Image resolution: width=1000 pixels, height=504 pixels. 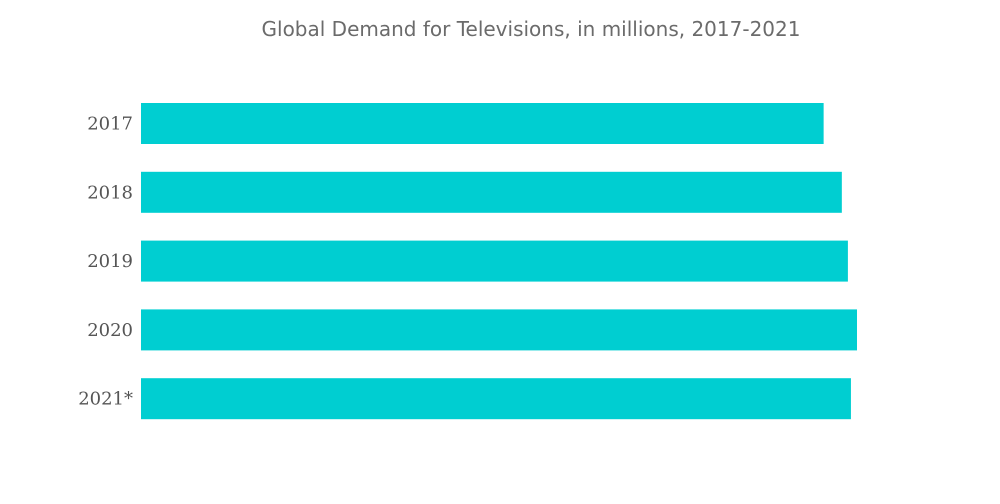 I want to click on bar-2020, so click(x=499, y=330).